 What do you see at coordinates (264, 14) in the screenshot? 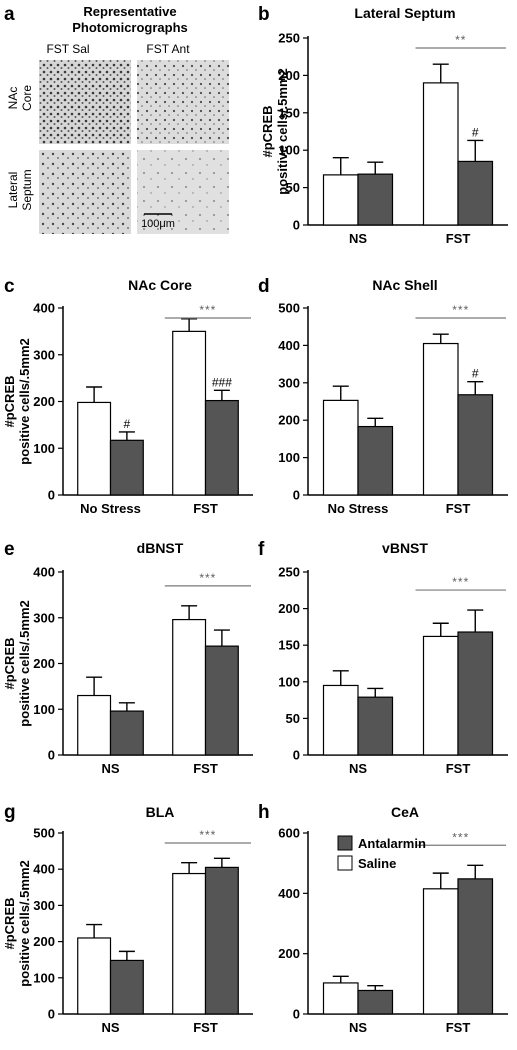
I see `panel-label-b: b` at bounding box center [264, 14].